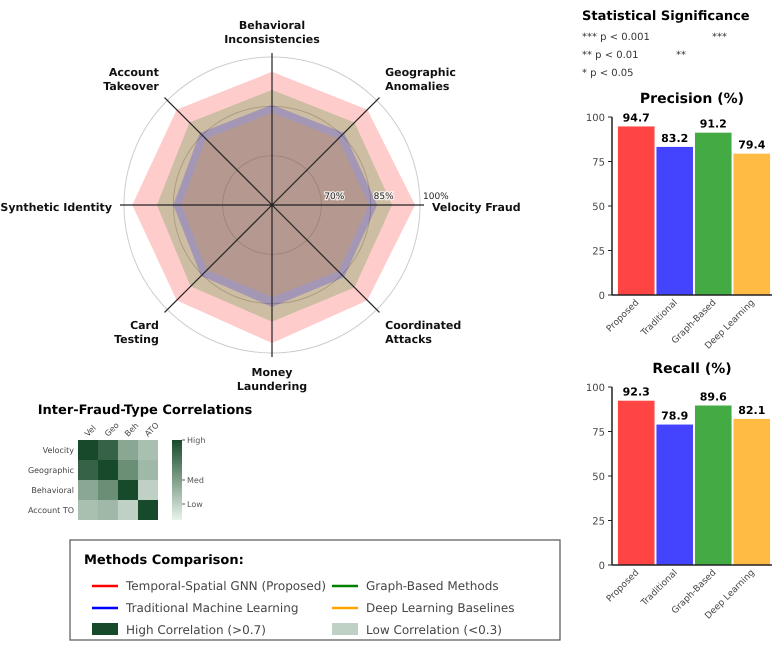  Describe the element at coordinates (196, 440) in the screenshot. I see `color-bar-label: High` at that location.